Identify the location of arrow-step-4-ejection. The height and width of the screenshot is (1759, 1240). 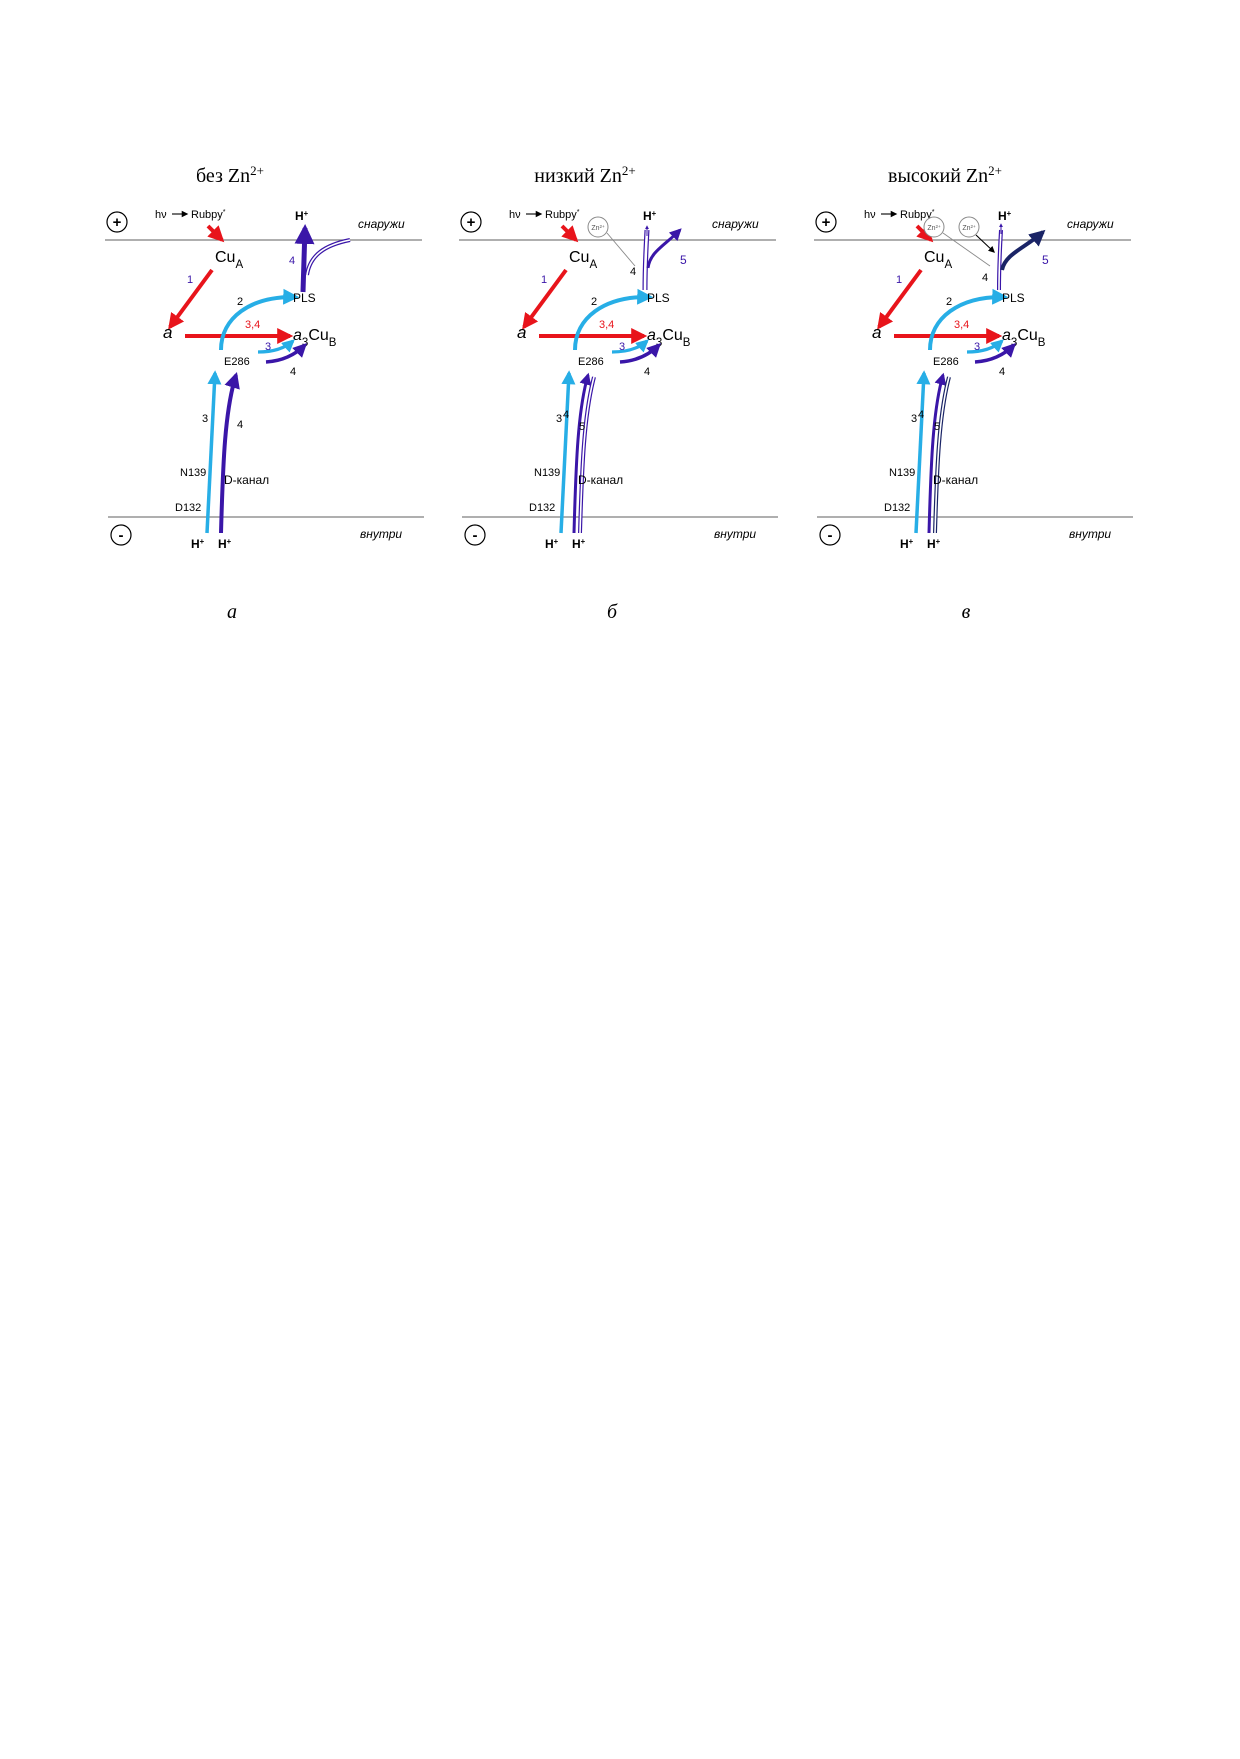
(304, 258).